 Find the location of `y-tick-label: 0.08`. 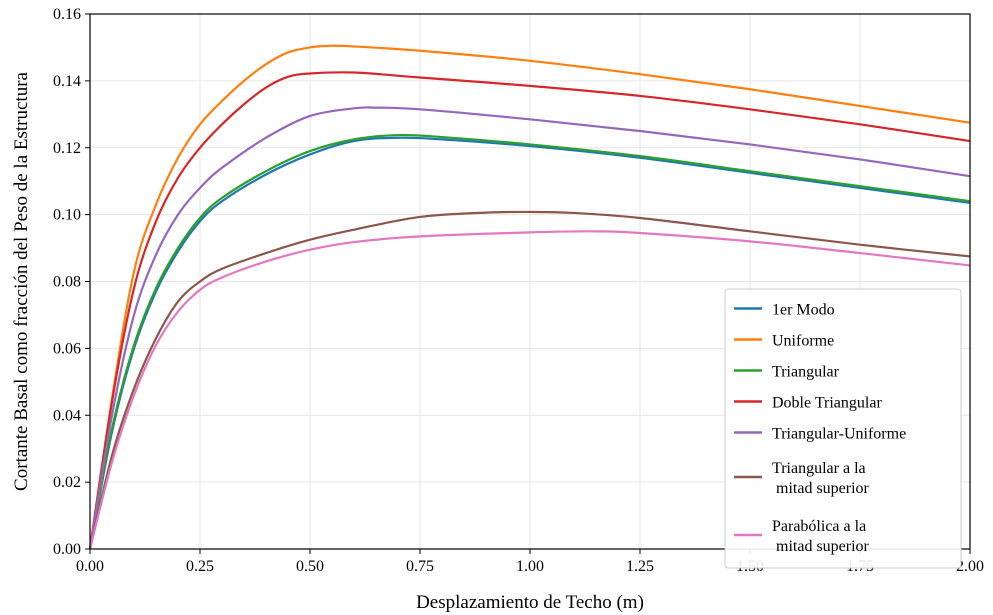

y-tick-label: 0.08 is located at coordinates (67, 282).